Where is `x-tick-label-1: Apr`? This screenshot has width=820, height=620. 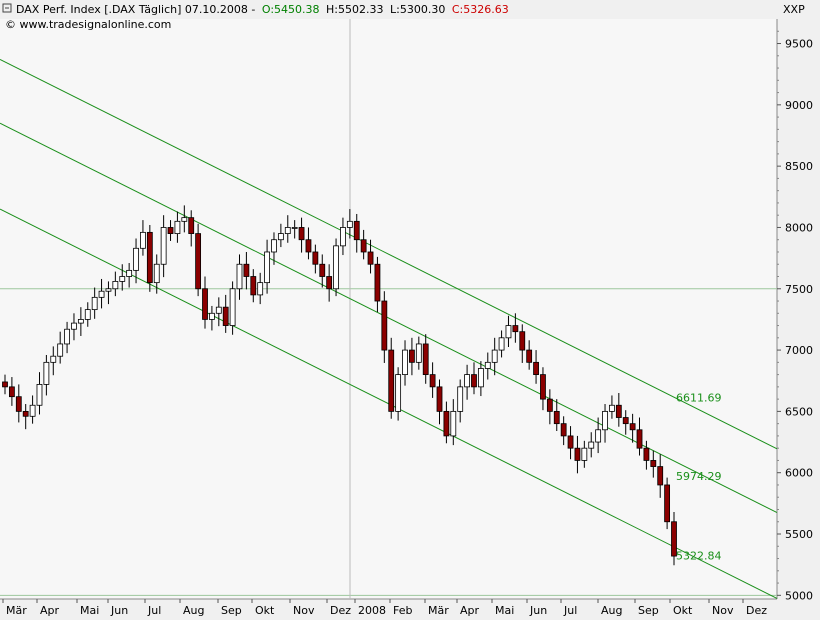 x-tick-label-1: Apr is located at coordinates (50, 610).